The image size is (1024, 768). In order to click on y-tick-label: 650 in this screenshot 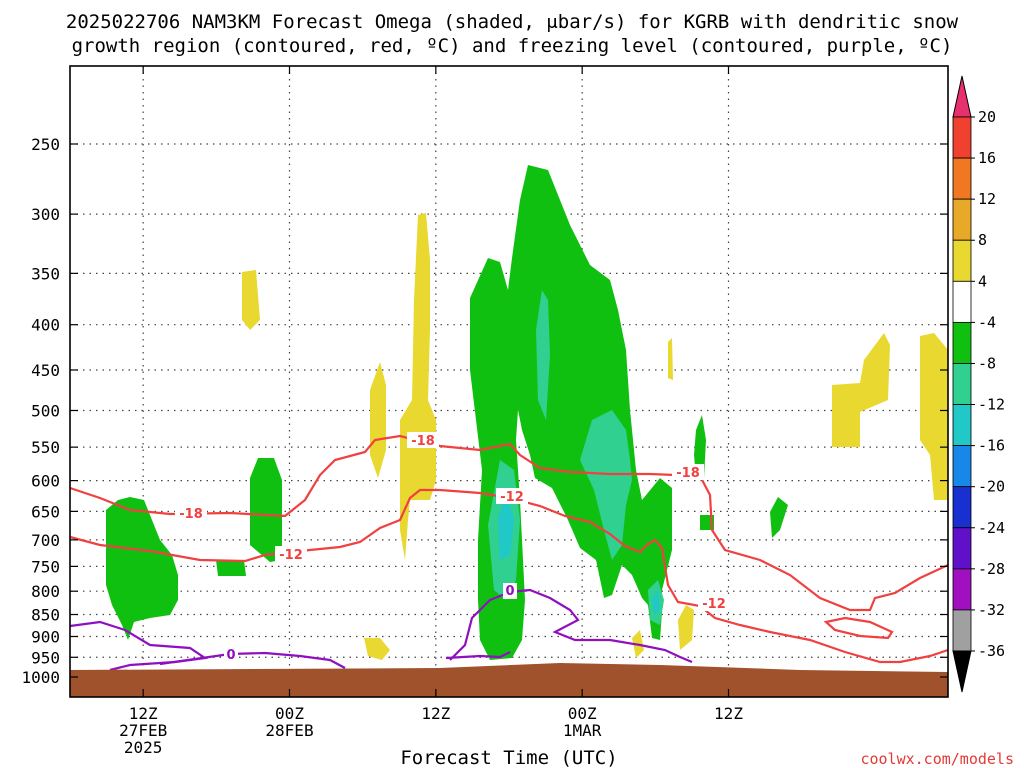, I will do `click(45, 511)`.